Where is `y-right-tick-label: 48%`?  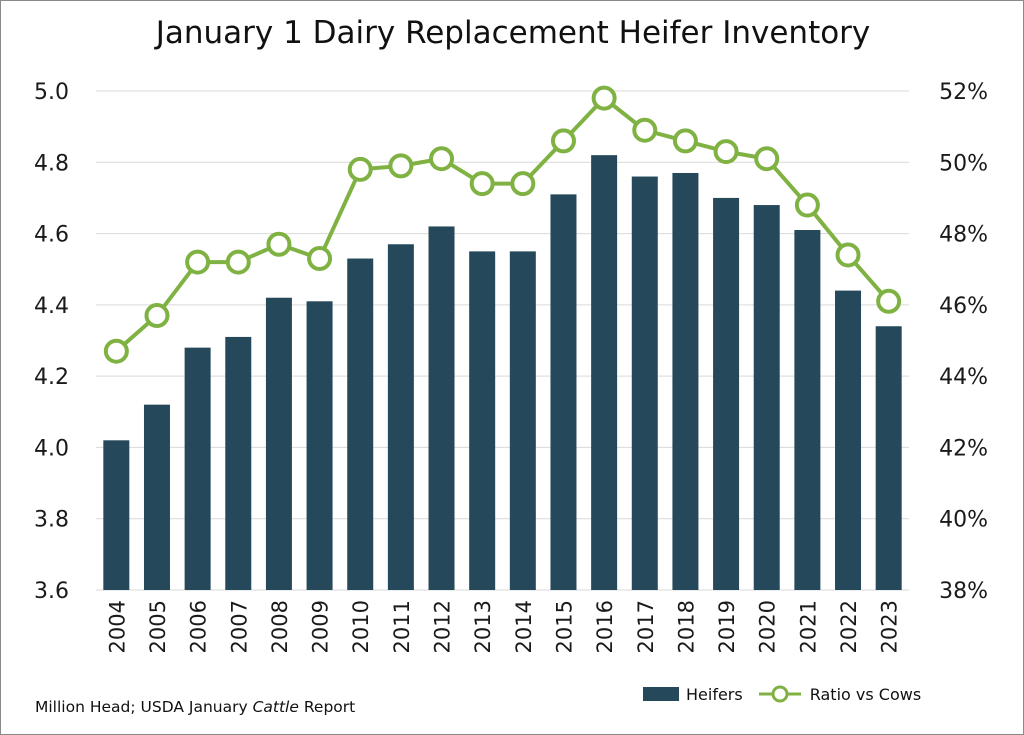 y-right-tick-label: 48% is located at coordinates (963, 235).